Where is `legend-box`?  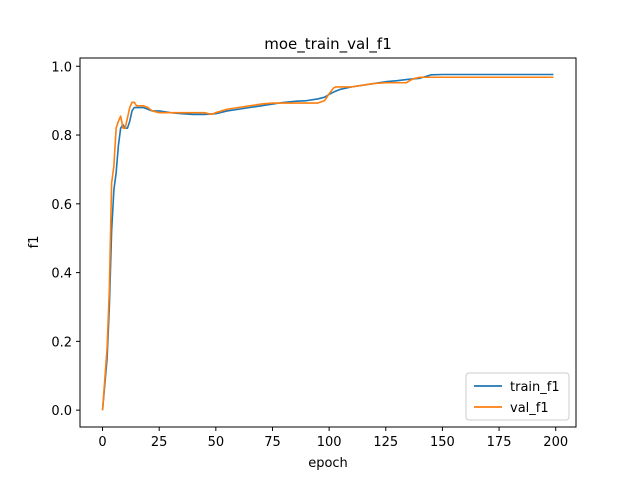
legend-box is located at coordinates (517, 396).